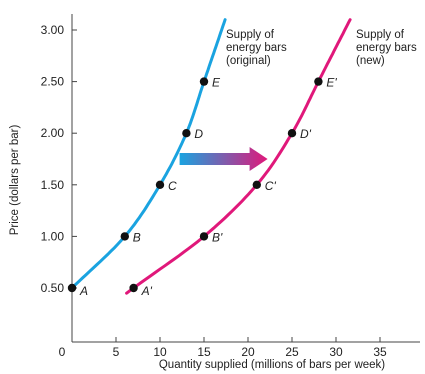  What do you see at coordinates (336, 352) in the screenshot?
I see `x-tick-label: 30` at bounding box center [336, 352].